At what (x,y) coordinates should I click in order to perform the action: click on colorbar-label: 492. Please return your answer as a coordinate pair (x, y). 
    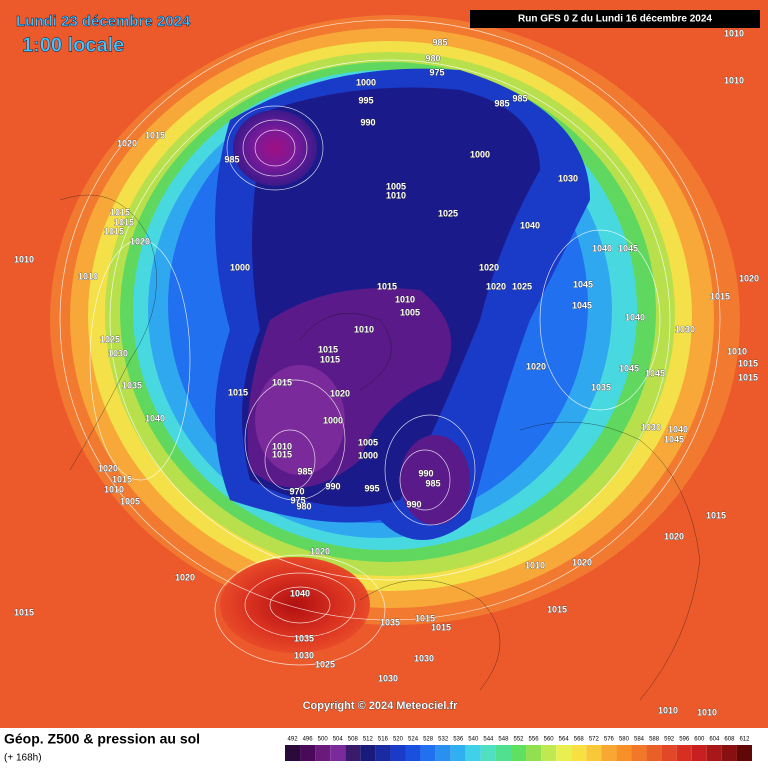
    Looking at the image, I should click on (293, 740).